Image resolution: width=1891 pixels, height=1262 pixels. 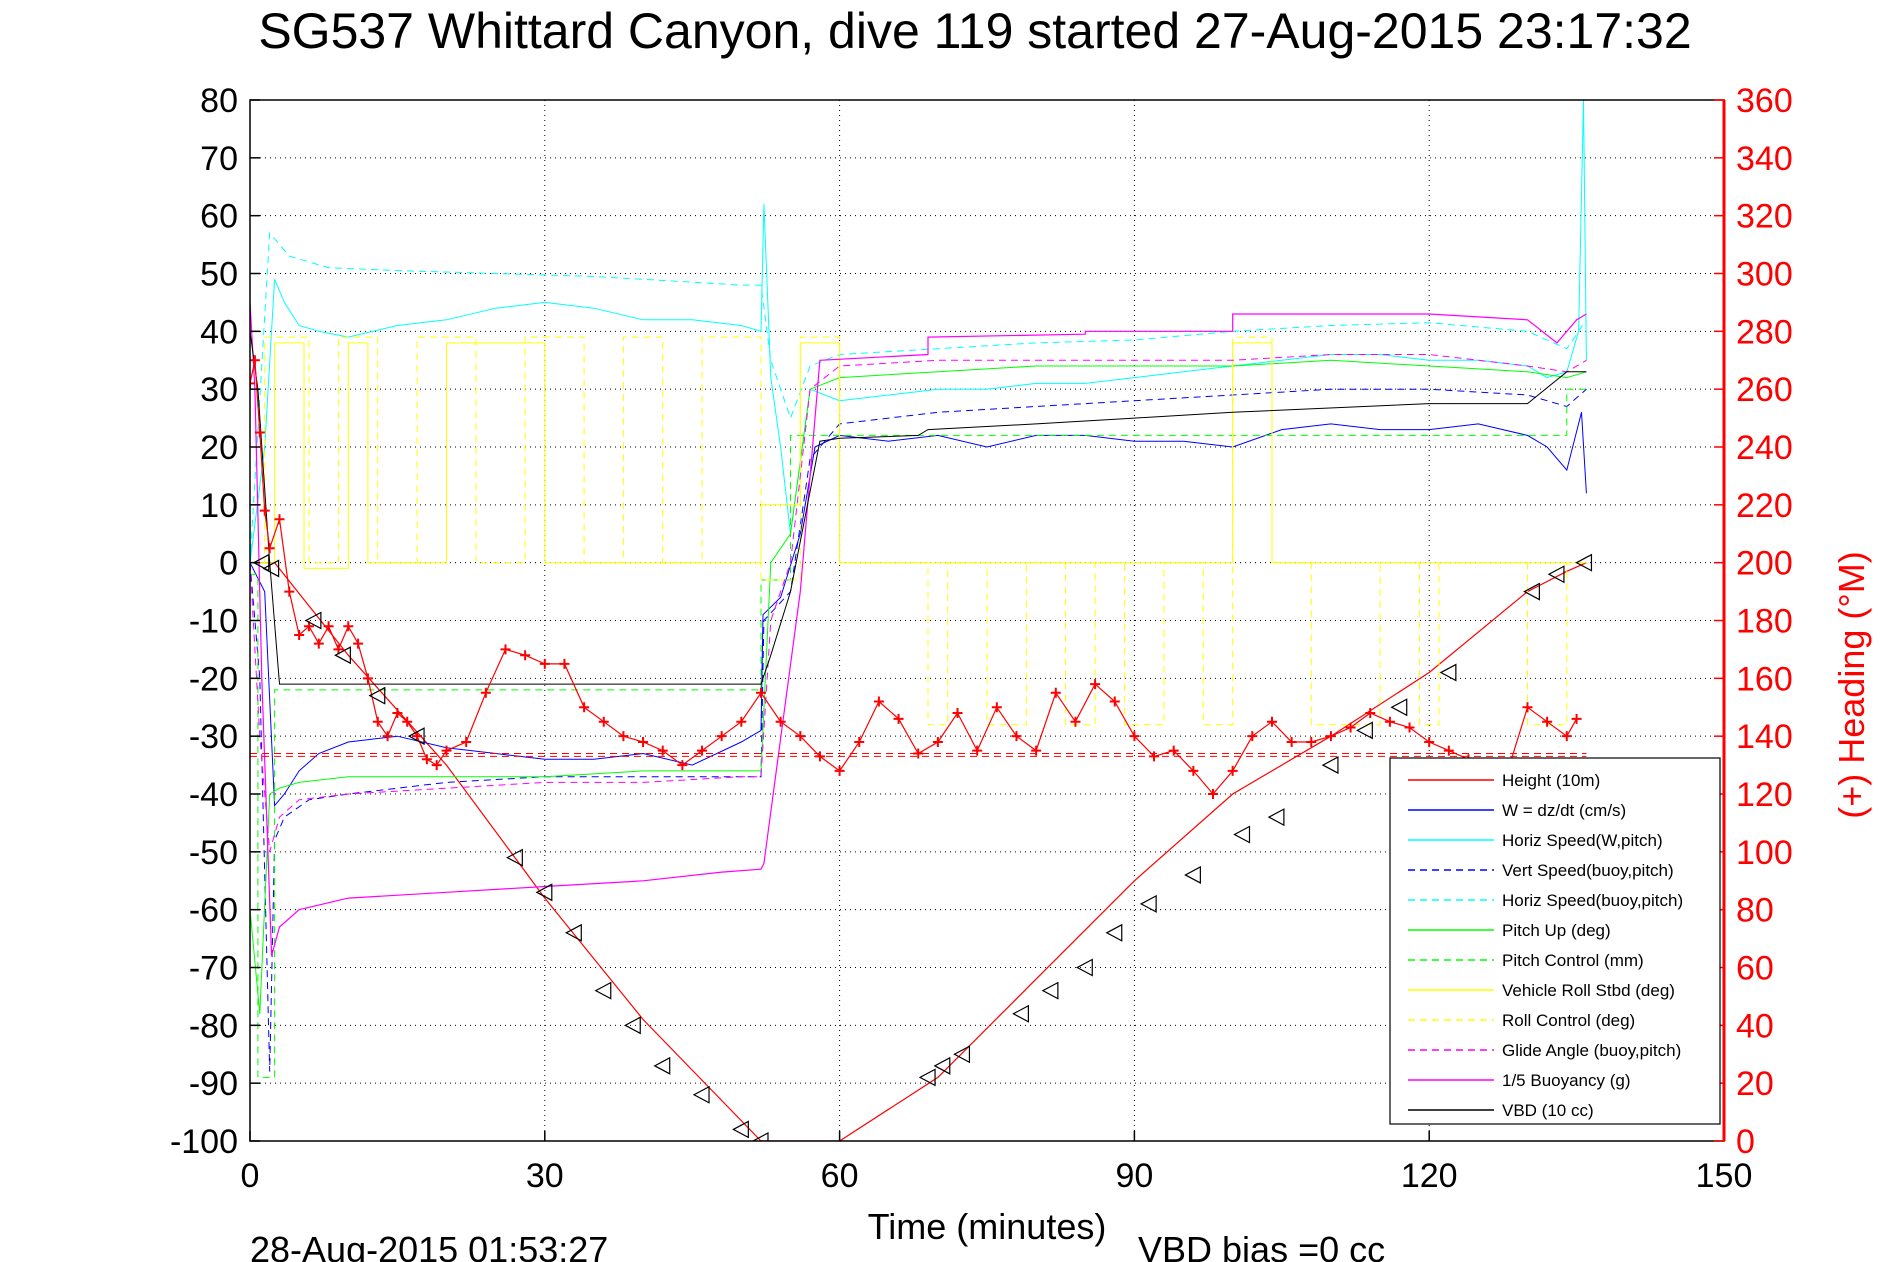 What do you see at coordinates (545, 1176) in the screenshot?
I see `x-tick-label: 30` at bounding box center [545, 1176].